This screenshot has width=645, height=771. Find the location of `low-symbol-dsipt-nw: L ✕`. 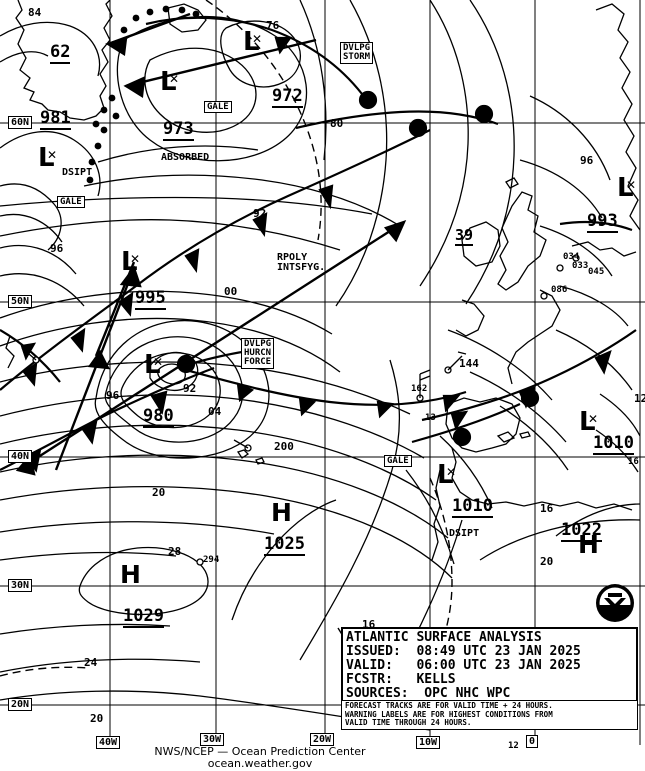

low-symbol-dsipt-nw: L ✕ is located at coordinates (49, 158).